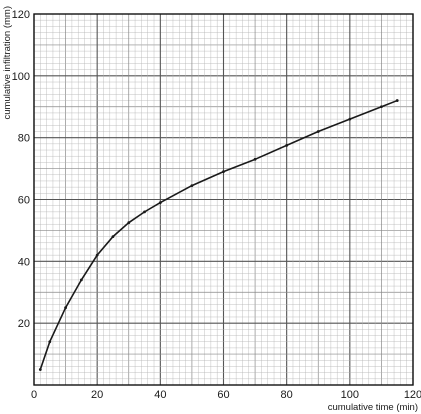 The height and width of the screenshot is (414, 421). Describe the element at coordinates (350, 395) in the screenshot. I see `x-tick-label: 100` at that location.